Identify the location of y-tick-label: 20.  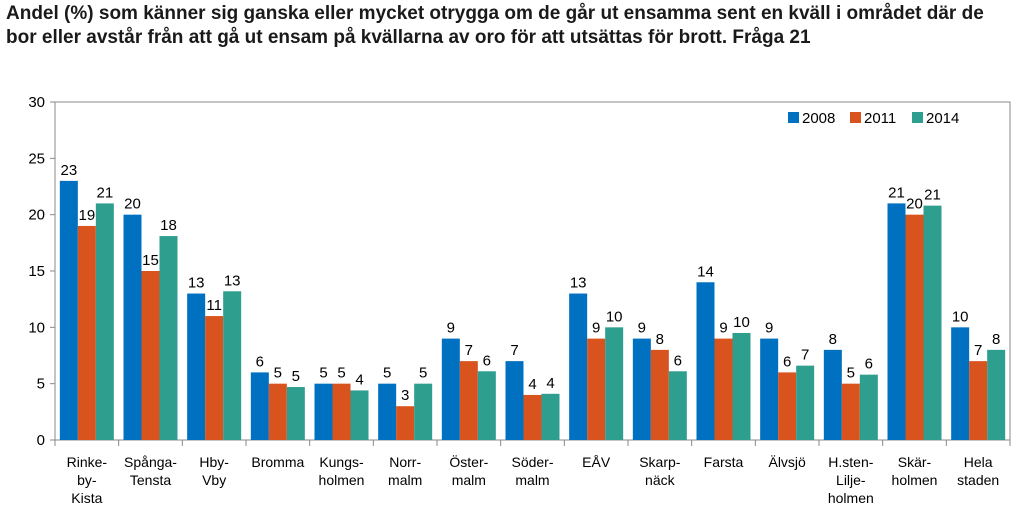
(36, 215).